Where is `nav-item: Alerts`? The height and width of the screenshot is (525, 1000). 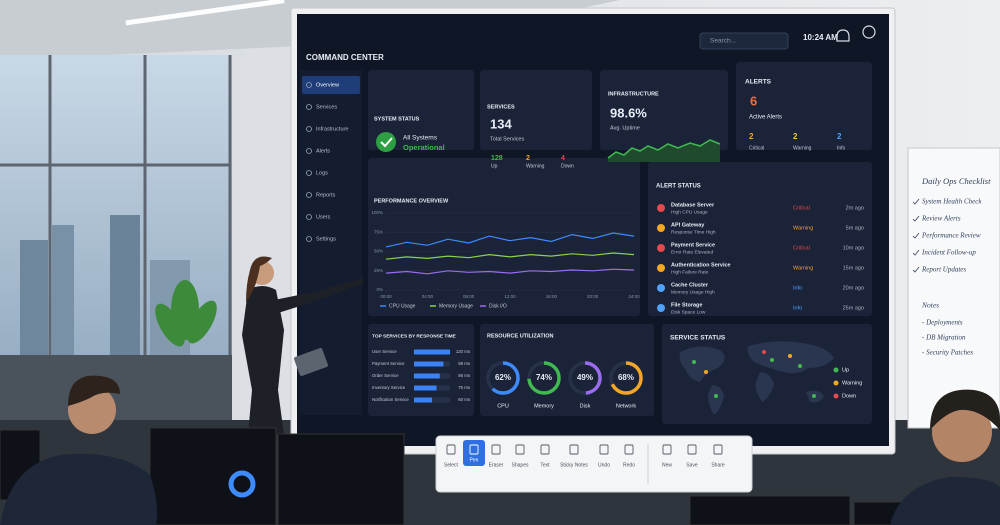
nav-item: Alerts is located at coordinates (323, 151).